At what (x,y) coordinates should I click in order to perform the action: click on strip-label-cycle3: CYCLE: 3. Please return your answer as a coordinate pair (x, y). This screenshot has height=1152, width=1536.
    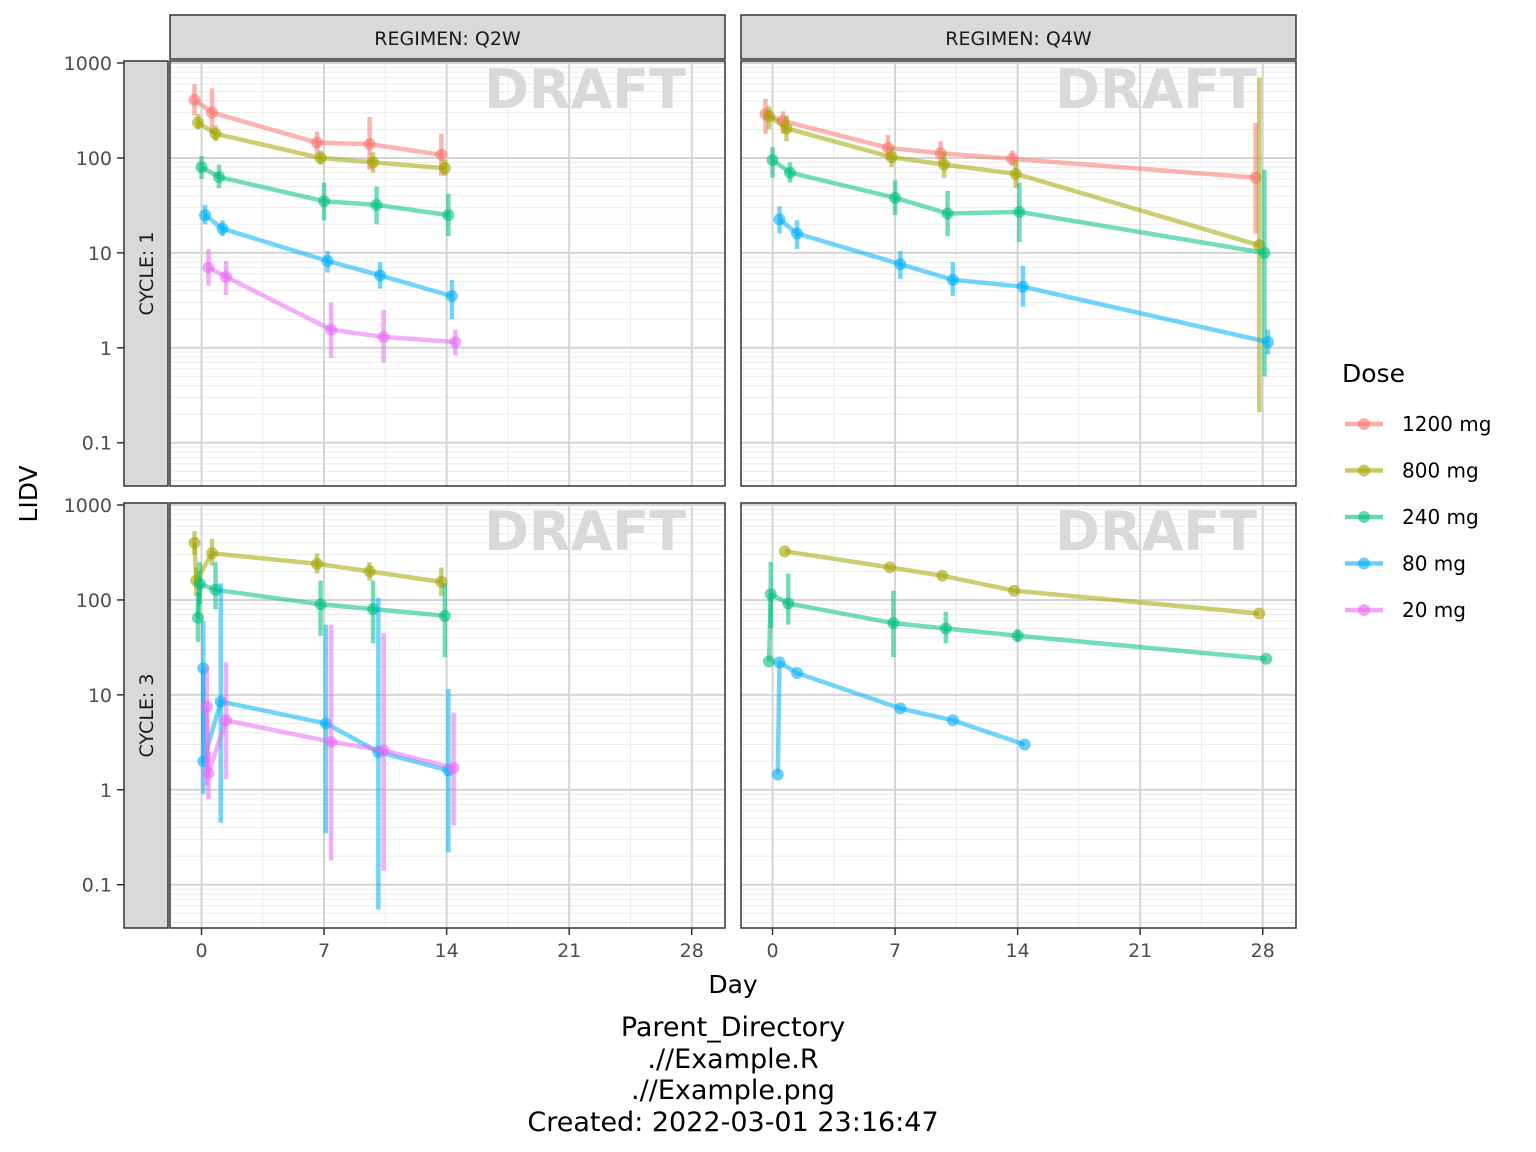
    Looking at the image, I should click on (147, 716).